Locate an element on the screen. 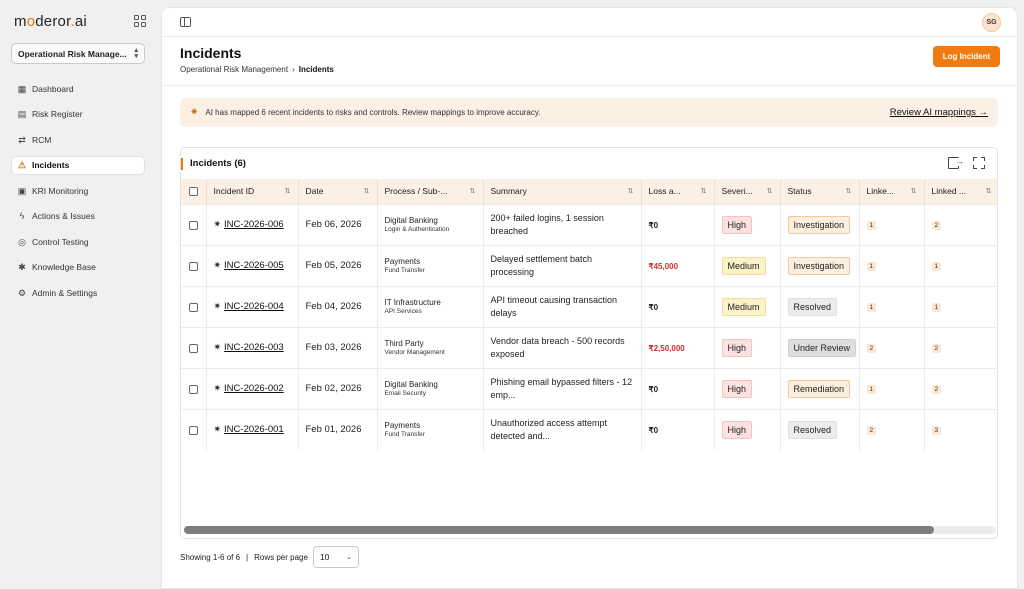  sidebar-item-control-testing: ◎ Control Testing is located at coordinates (78, 241).